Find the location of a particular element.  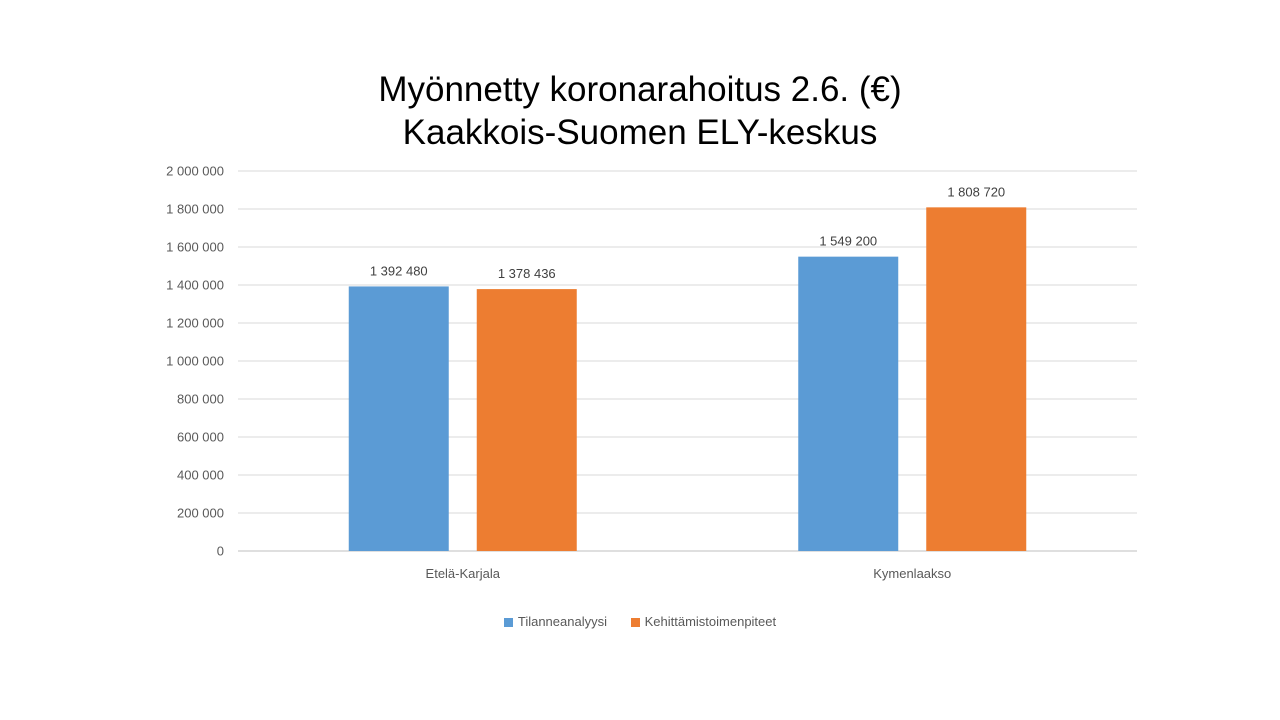

data-label: 1 808 720 is located at coordinates (976, 191).